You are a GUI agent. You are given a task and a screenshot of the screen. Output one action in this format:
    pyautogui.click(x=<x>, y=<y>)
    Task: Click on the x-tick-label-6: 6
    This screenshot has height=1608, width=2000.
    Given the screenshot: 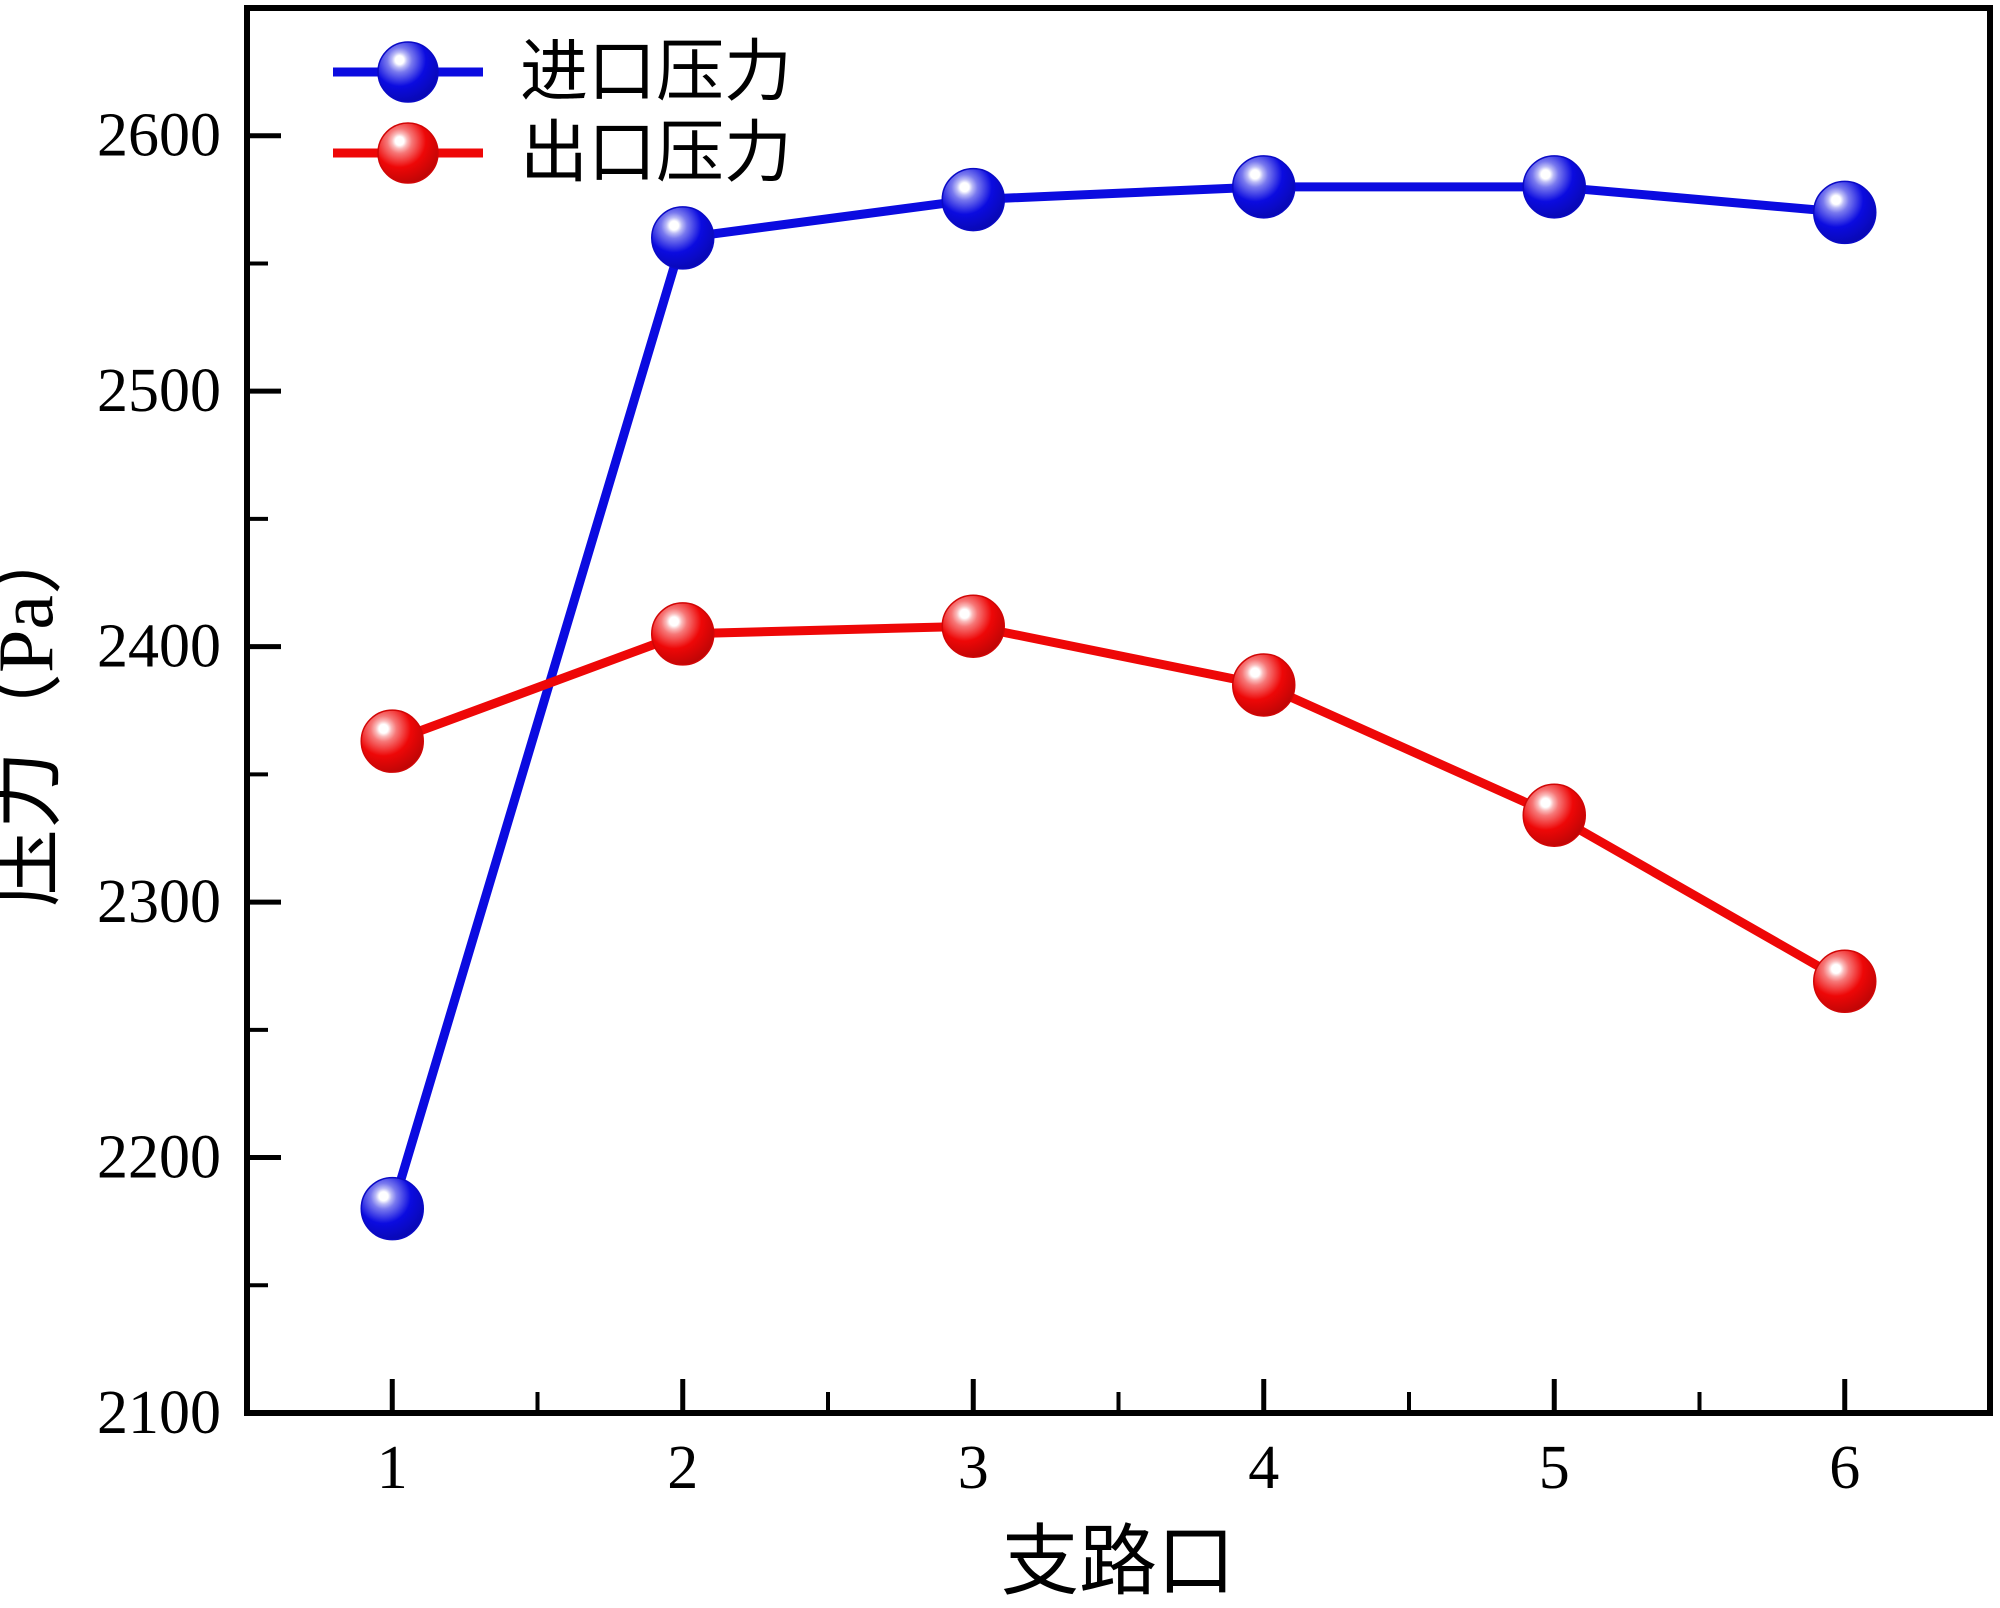 What is the action you would take?
    pyautogui.click(x=1844, y=1468)
    